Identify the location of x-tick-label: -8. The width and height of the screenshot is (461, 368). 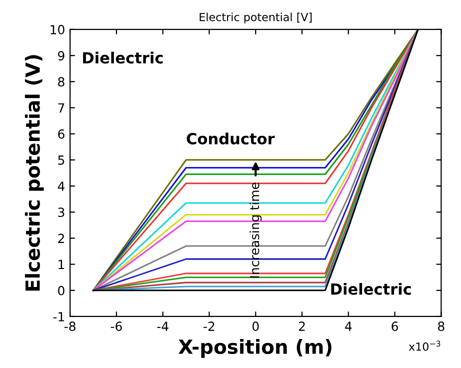
(70, 327).